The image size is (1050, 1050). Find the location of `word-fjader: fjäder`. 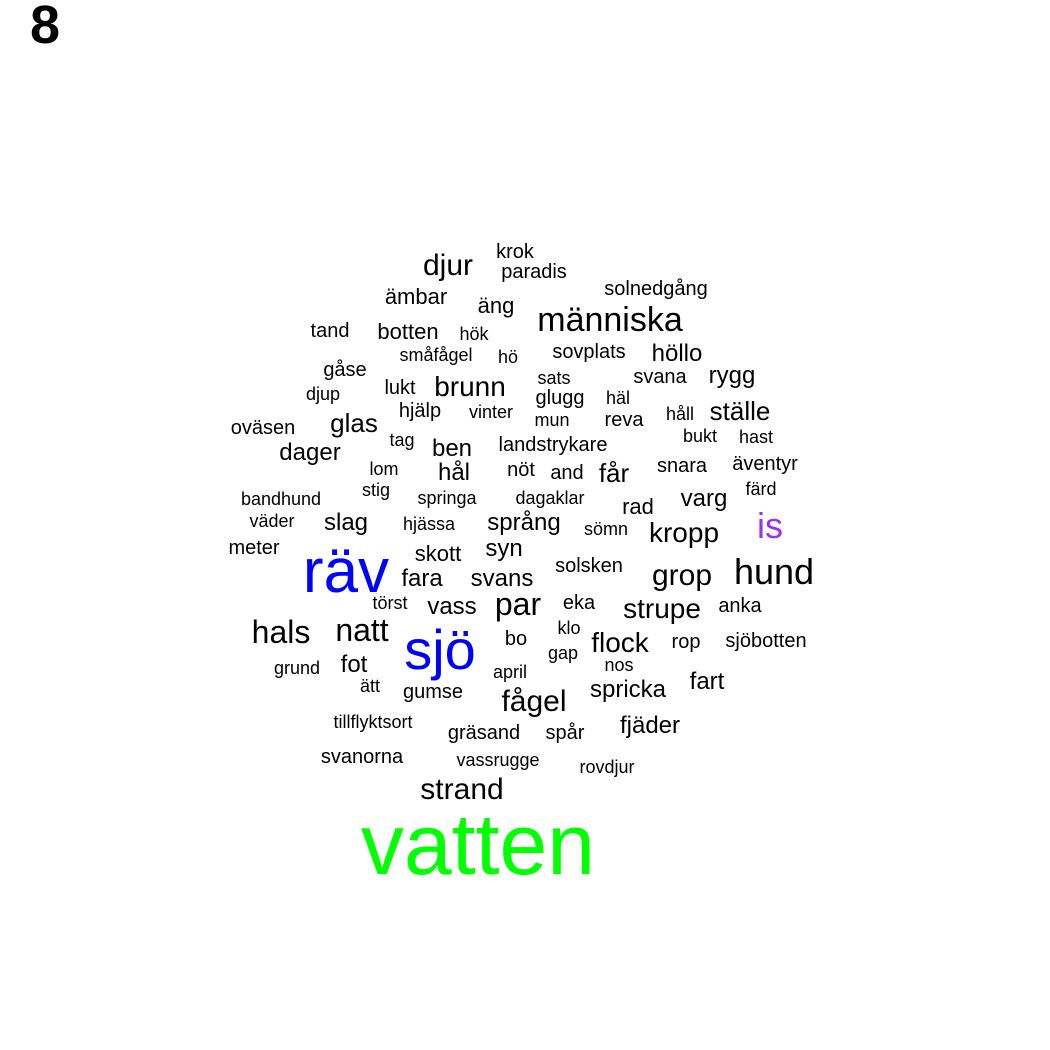

word-fjader: fjäder is located at coordinates (650, 725).